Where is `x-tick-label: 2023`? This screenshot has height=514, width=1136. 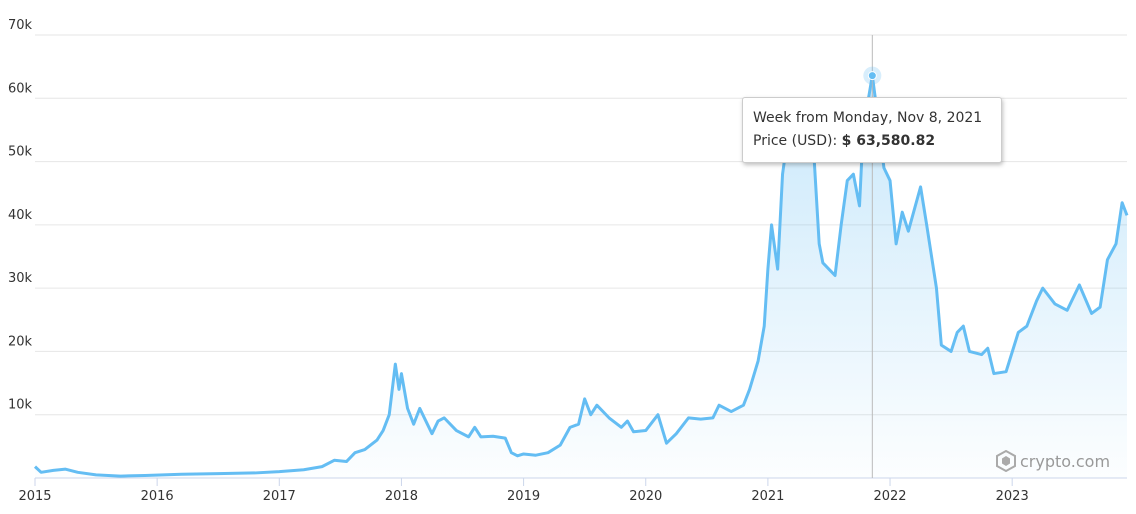
x-tick-label: 2023 is located at coordinates (1012, 496).